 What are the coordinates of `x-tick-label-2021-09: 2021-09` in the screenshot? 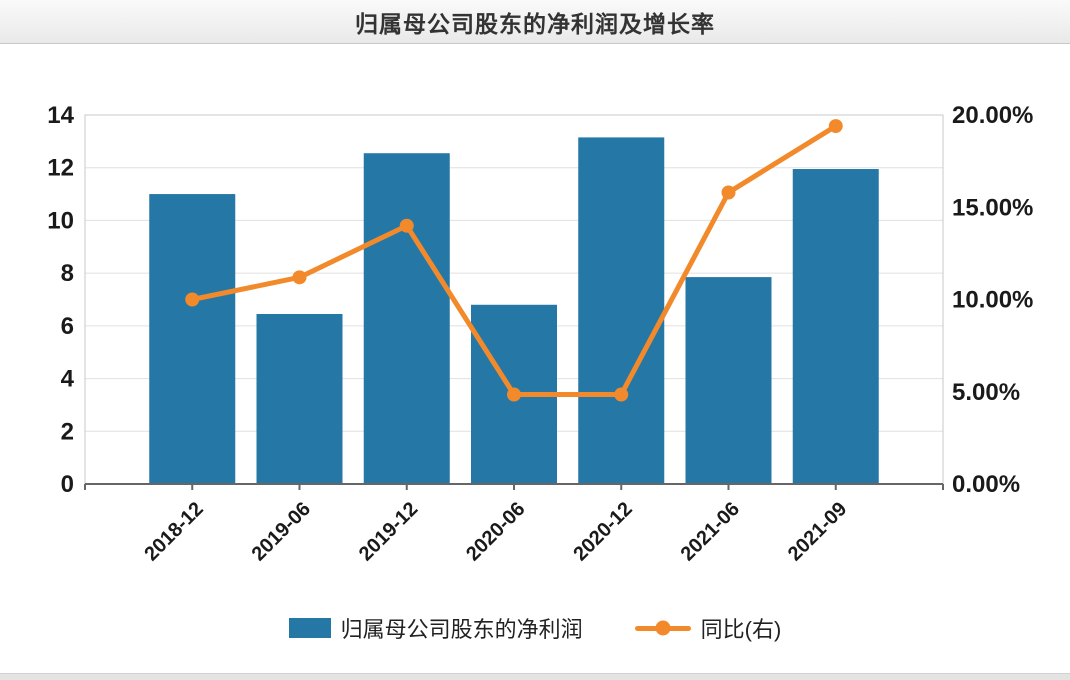 It's located at (817, 531).